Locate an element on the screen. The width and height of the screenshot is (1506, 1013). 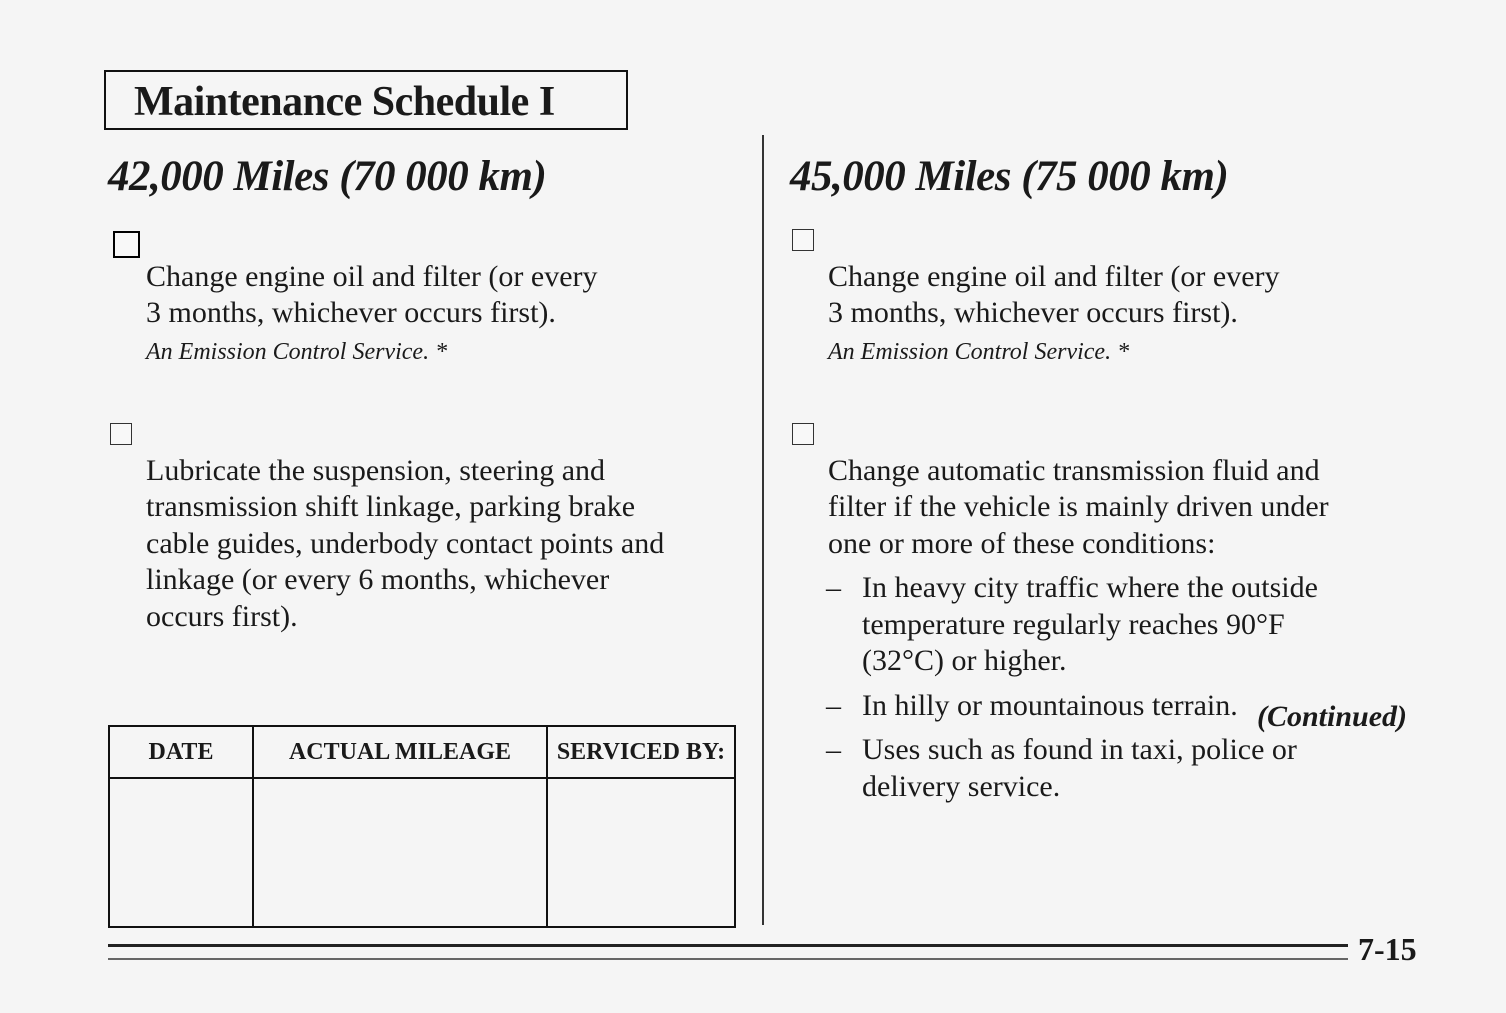
page-title: Maintenance Schedule I is located at coordinates (344, 102).